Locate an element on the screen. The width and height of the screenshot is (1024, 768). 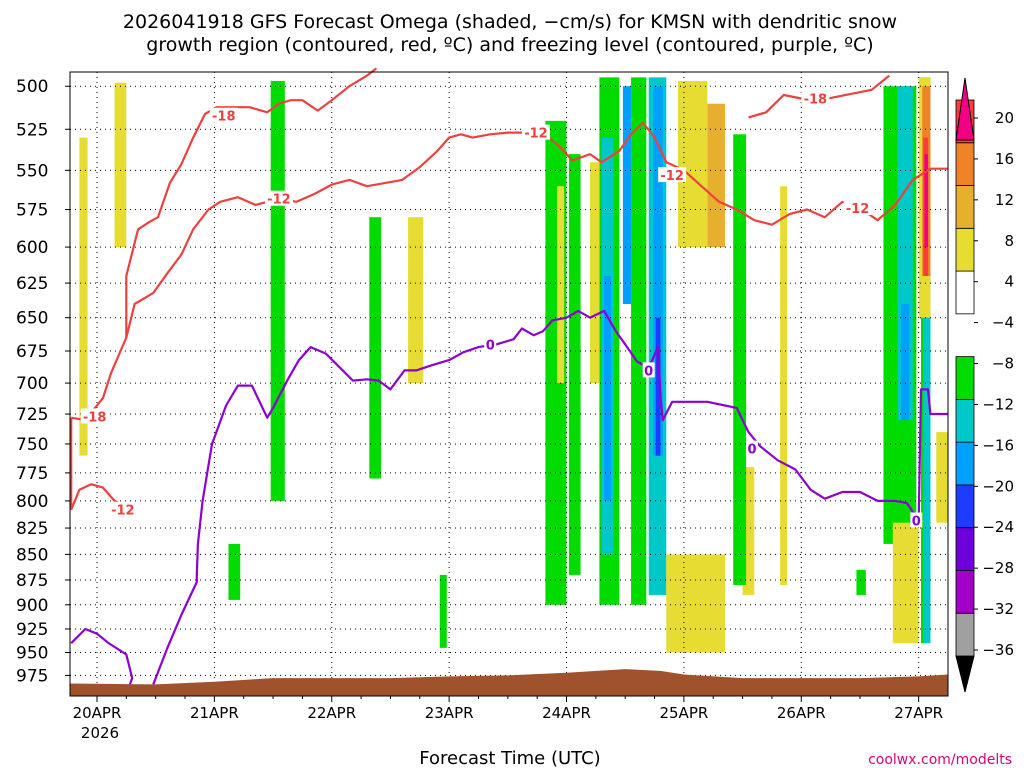
y-tick-label: 975 is located at coordinates (32, 676).